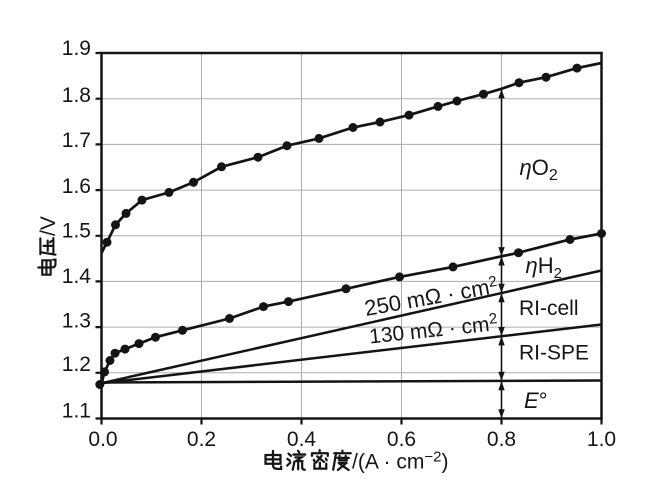  I want to click on svg-text: /(A · cm−2), so click(400, 461).